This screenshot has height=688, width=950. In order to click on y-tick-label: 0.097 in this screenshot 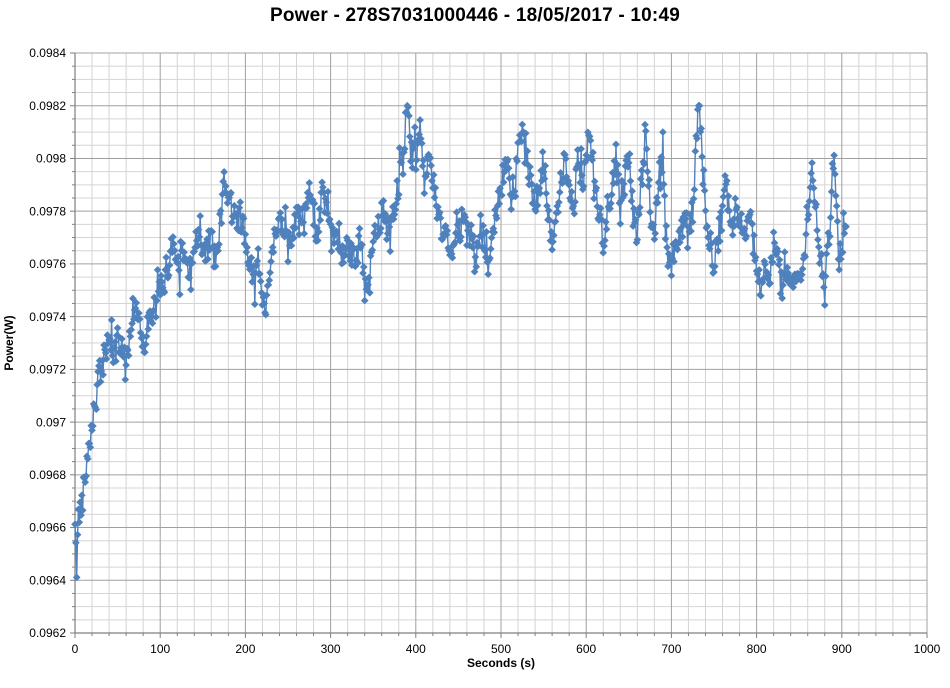, I will do `click(51, 422)`.